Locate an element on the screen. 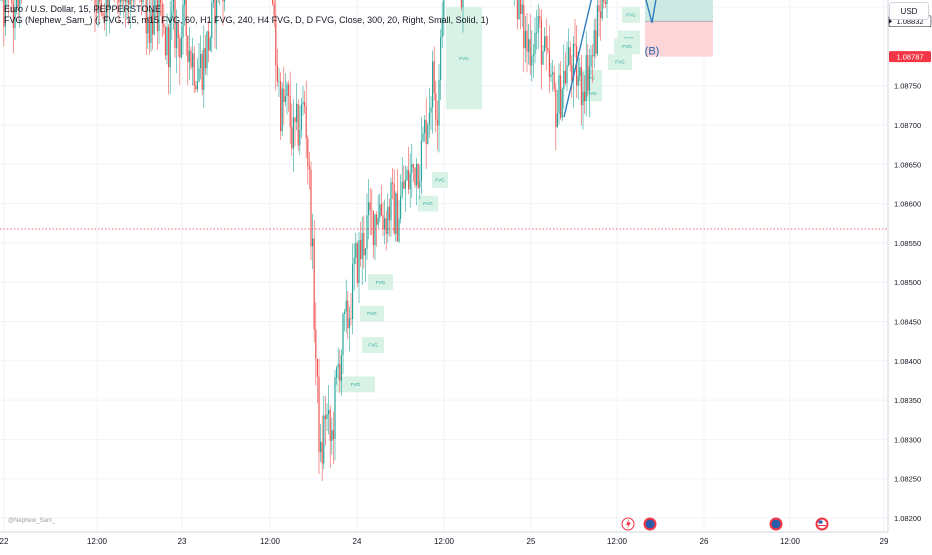 This screenshot has height=555, width=932. time-tick-label: 24 is located at coordinates (357, 541).